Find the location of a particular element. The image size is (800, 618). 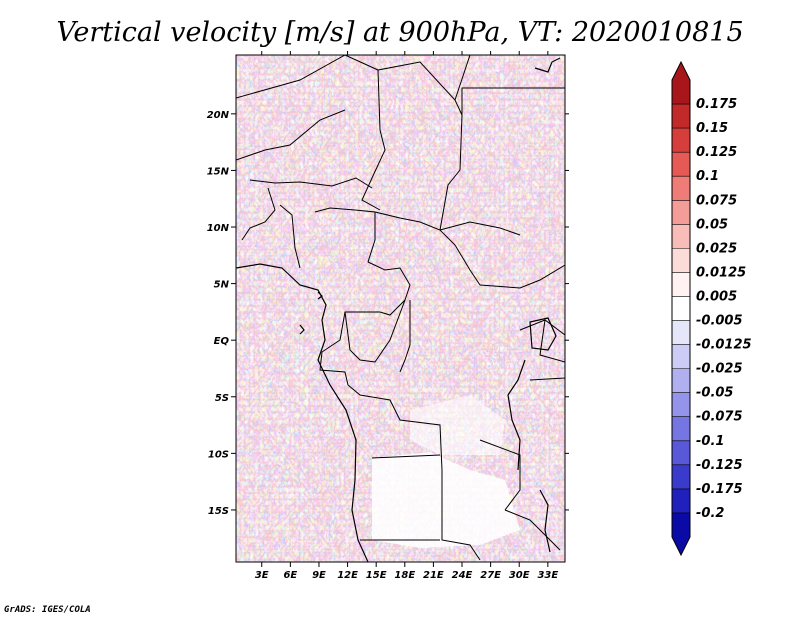

colorbar-label: 0.175 is located at coordinates (716, 104).